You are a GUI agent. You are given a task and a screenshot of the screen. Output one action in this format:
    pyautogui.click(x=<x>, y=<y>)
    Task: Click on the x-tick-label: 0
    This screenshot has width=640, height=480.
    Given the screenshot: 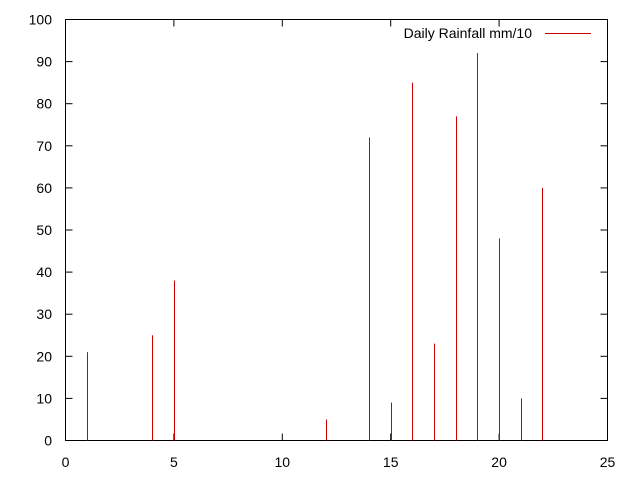 What is the action you would take?
    pyautogui.click(x=66, y=462)
    